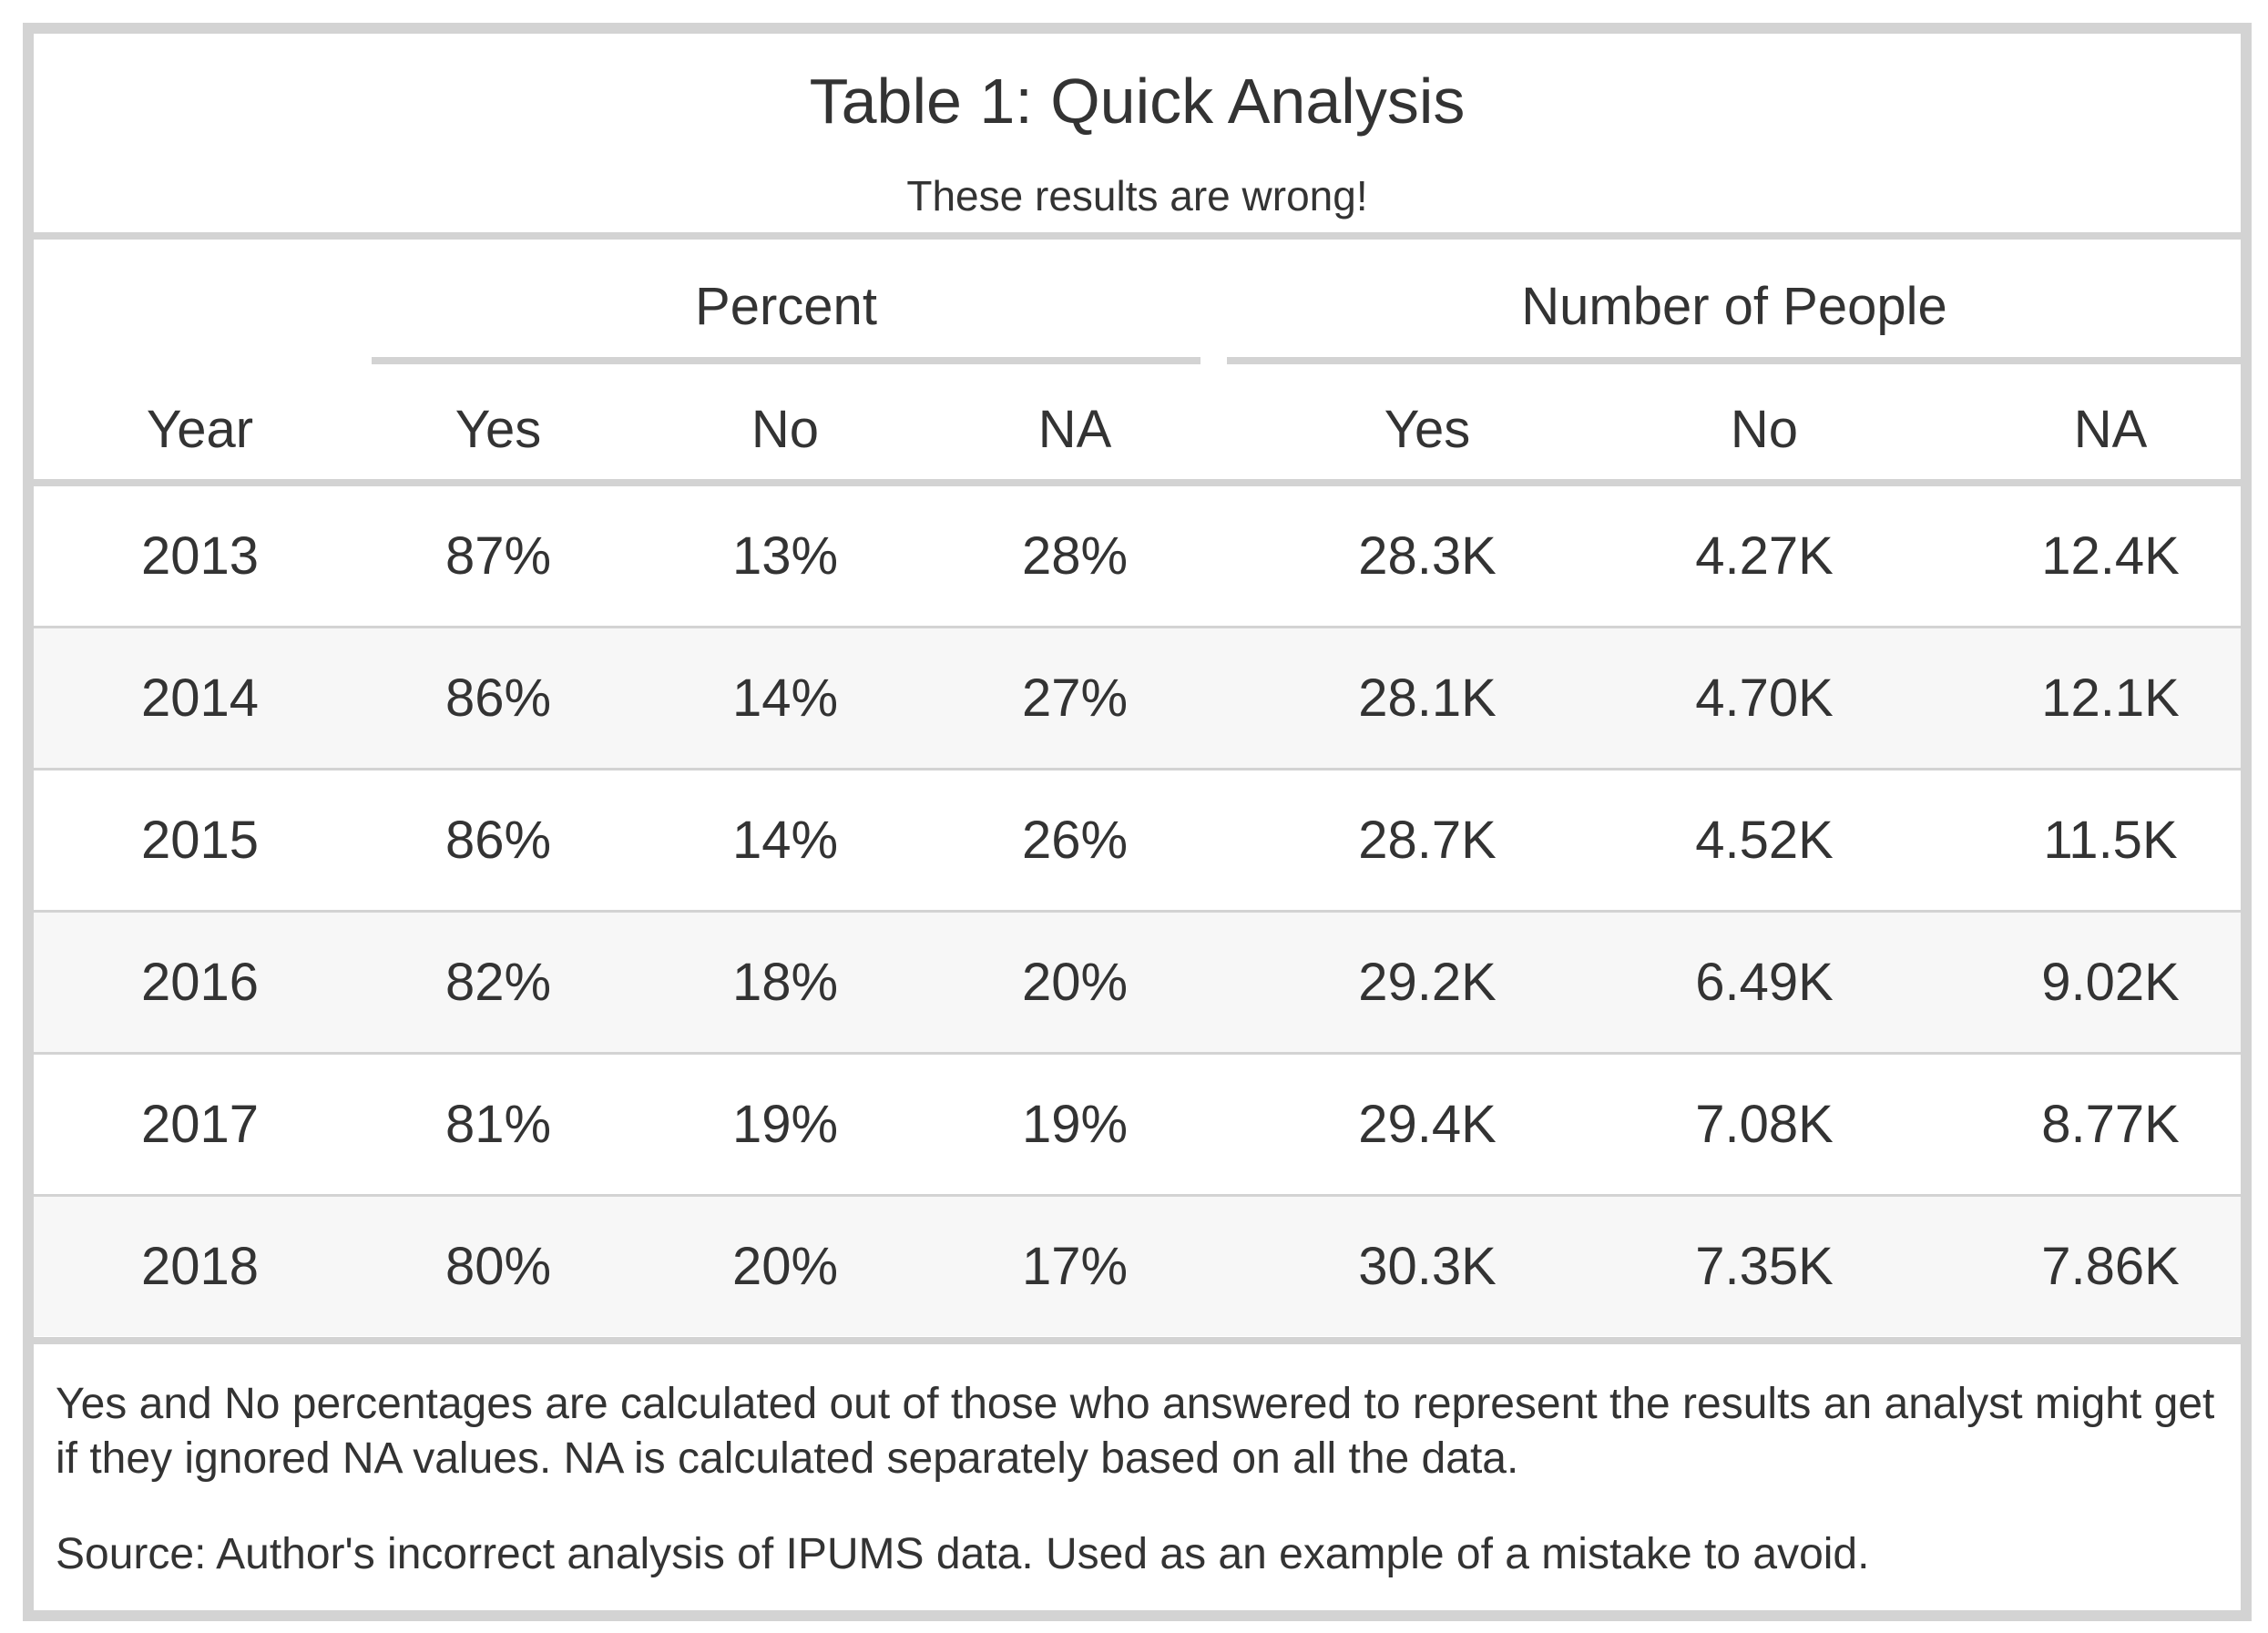  What do you see at coordinates (2110, 698) in the screenshot?
I see `cell-people-na: 12.1K` at bounding box center [2110, 698].